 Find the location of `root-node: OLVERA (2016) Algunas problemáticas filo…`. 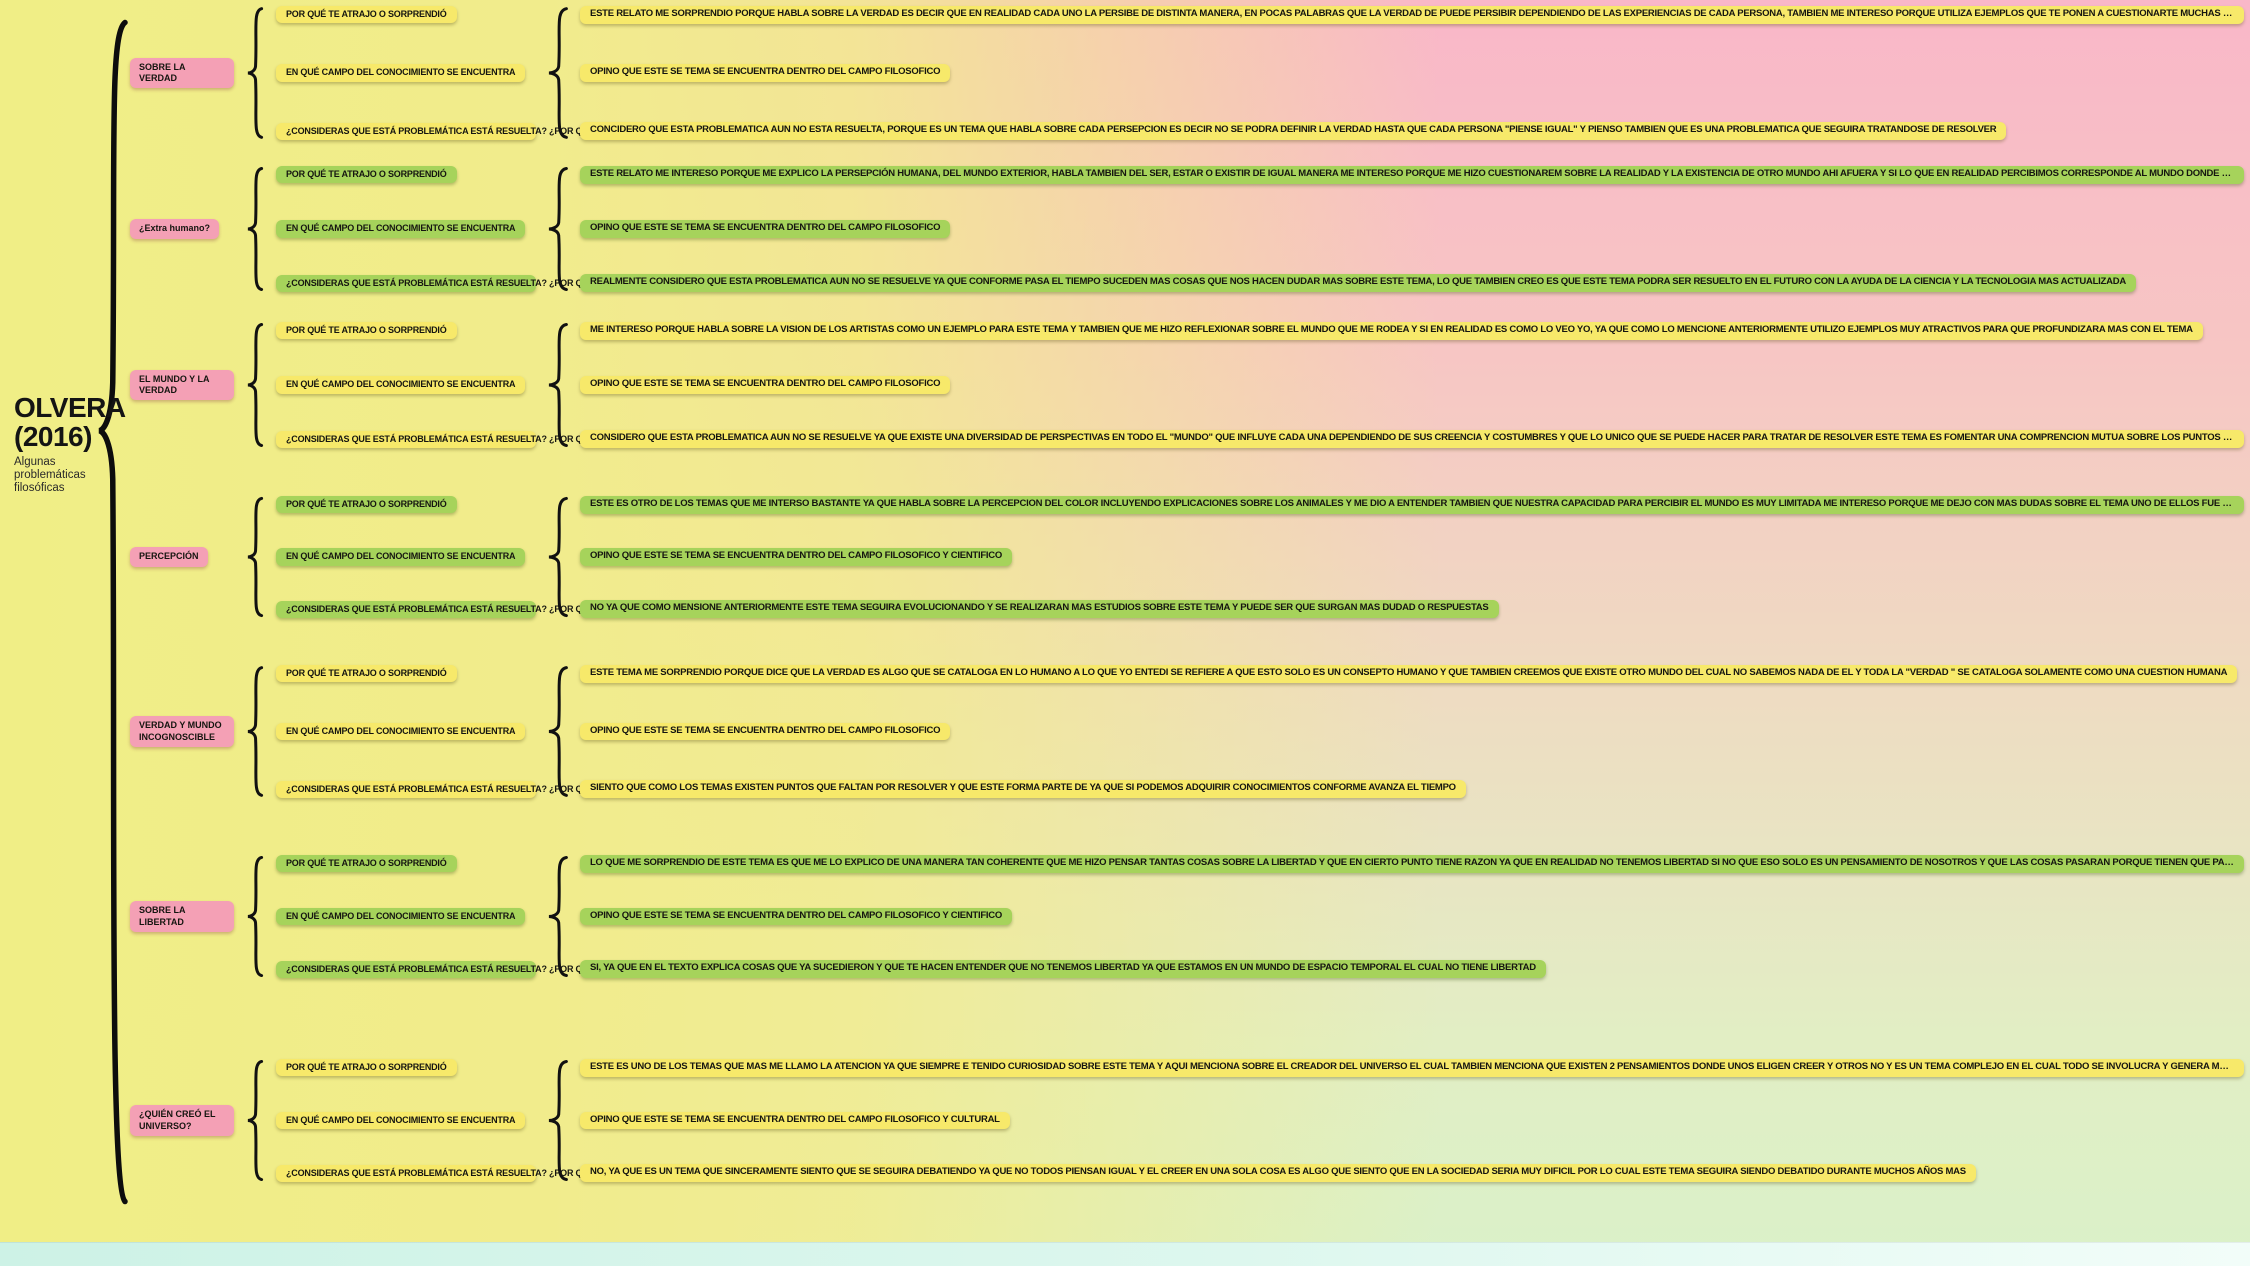

root-node: OLVERA (2016) Algunas problemáticas filo… is located at coordinates (73, 443).